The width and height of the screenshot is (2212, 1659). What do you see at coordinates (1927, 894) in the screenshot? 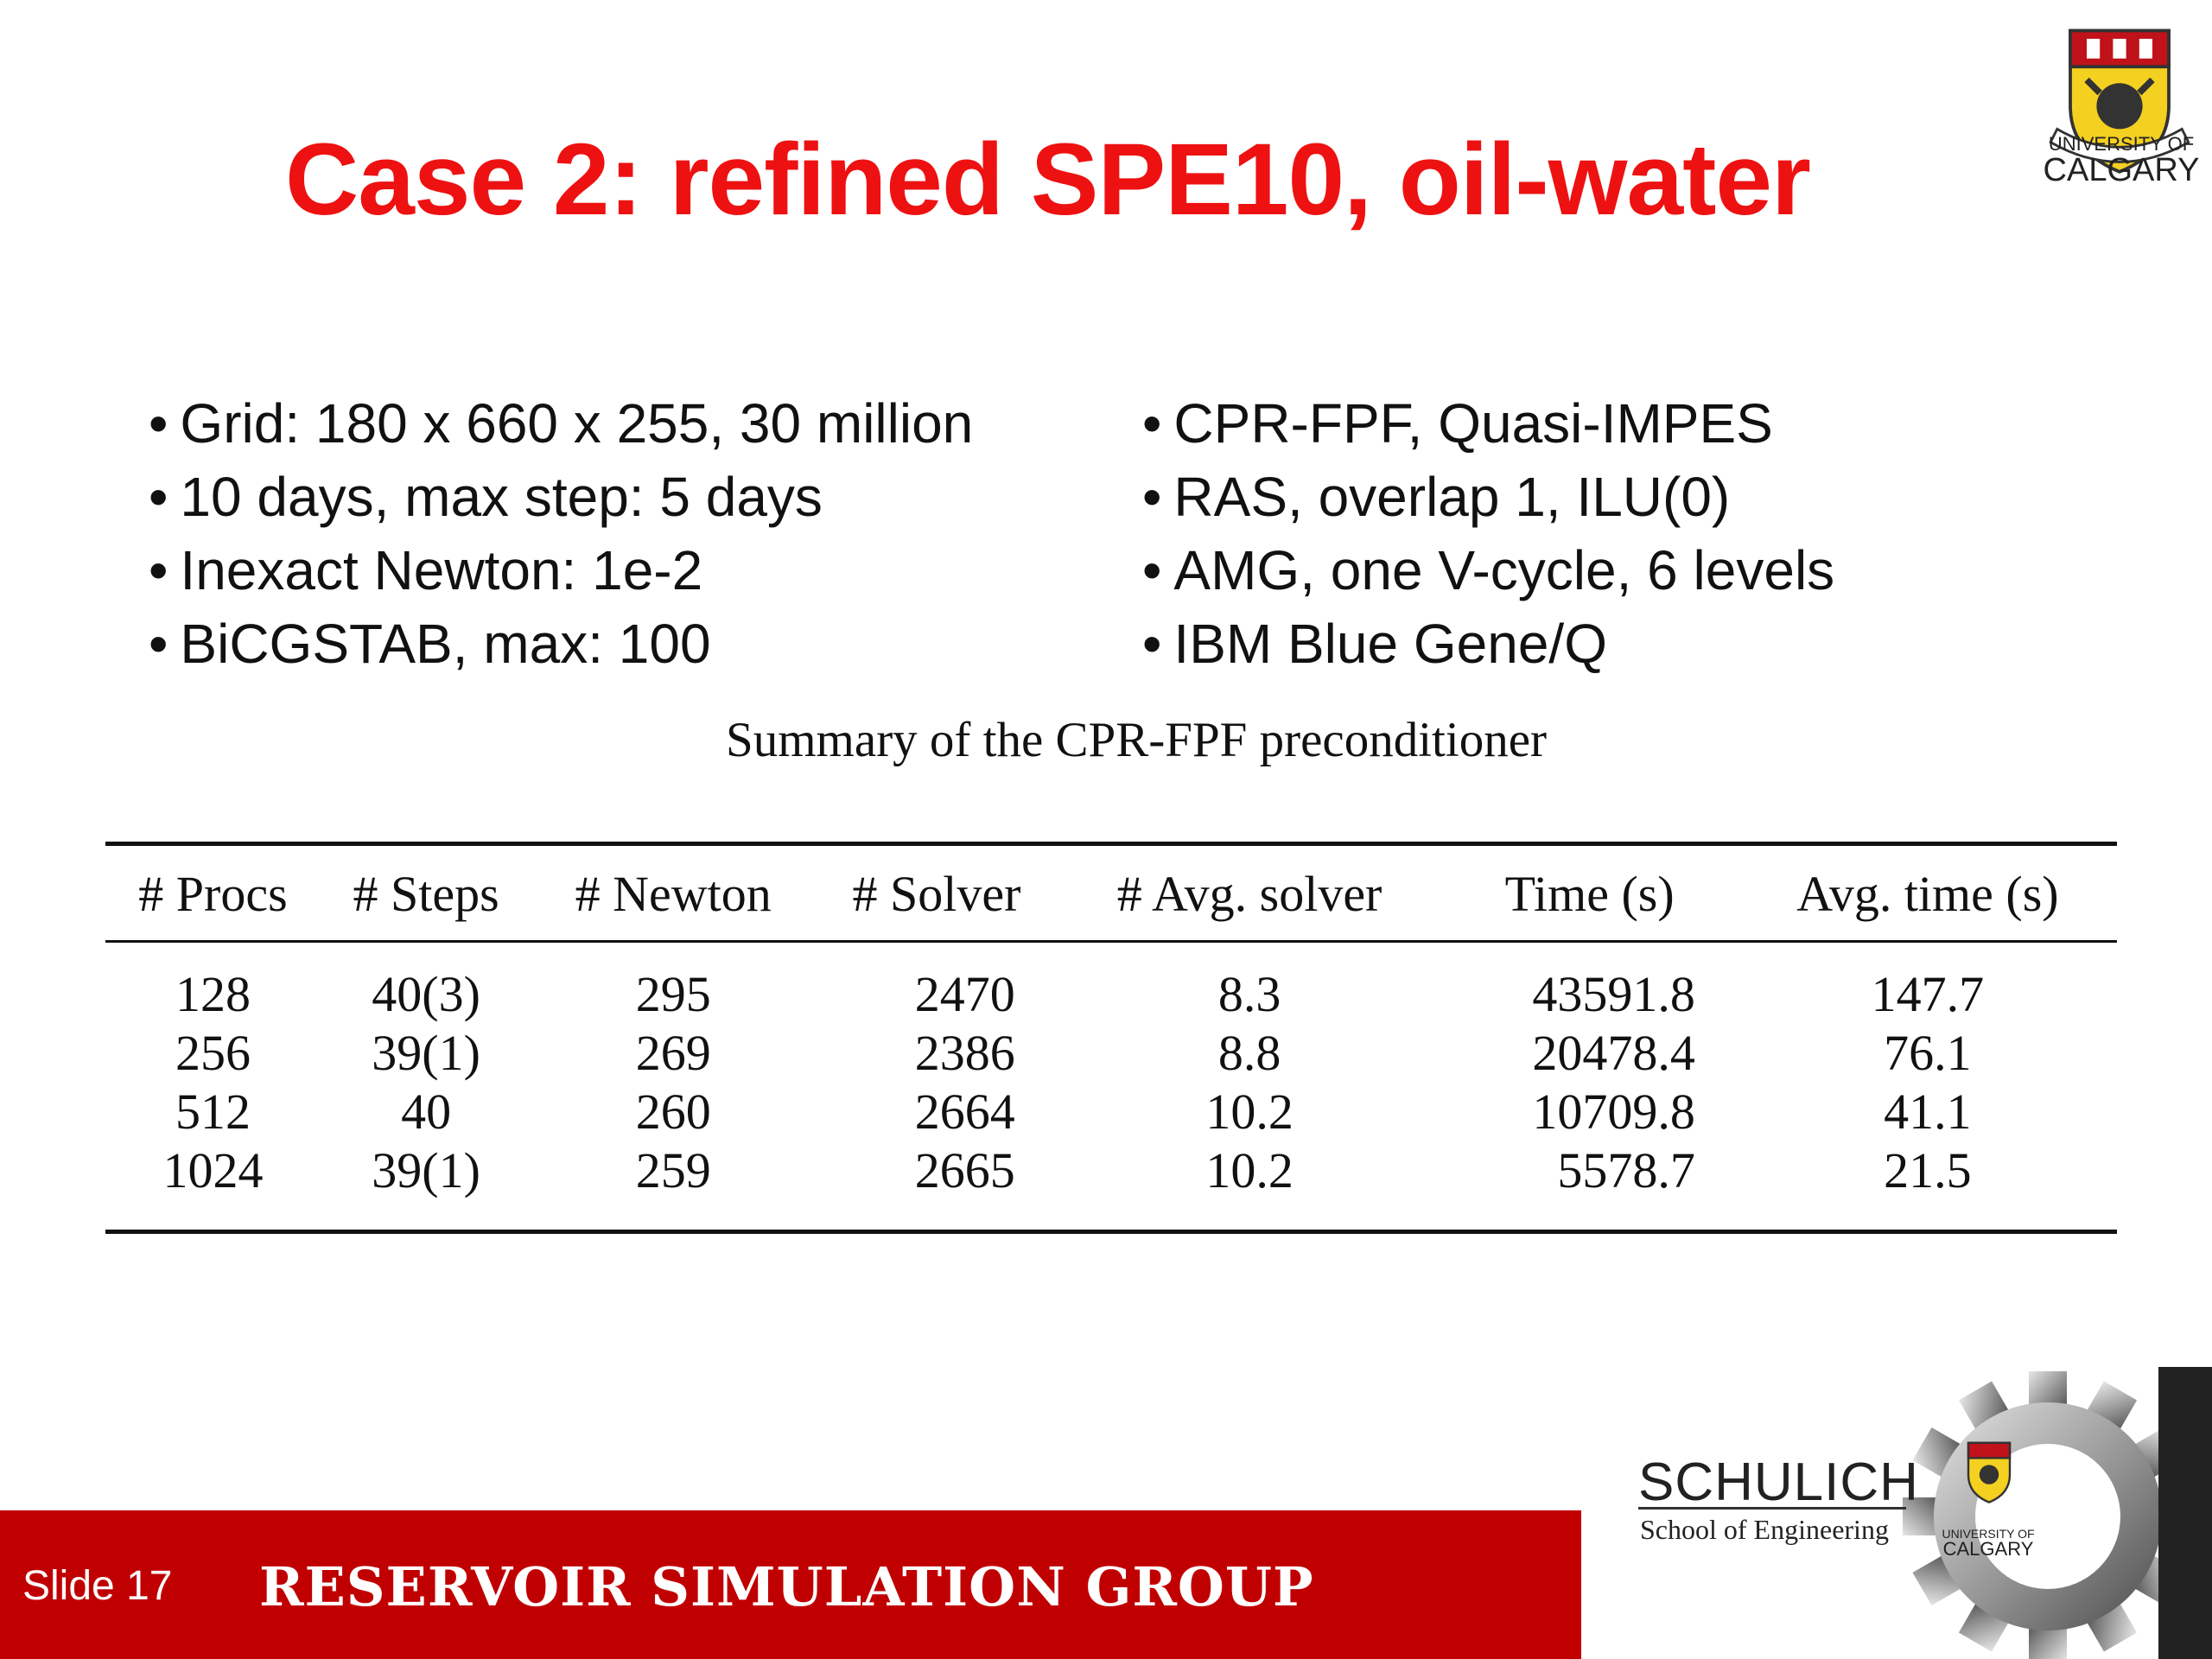
I see `col-avg-time: Avg. time (s)` at bounding box center [1927, 894].